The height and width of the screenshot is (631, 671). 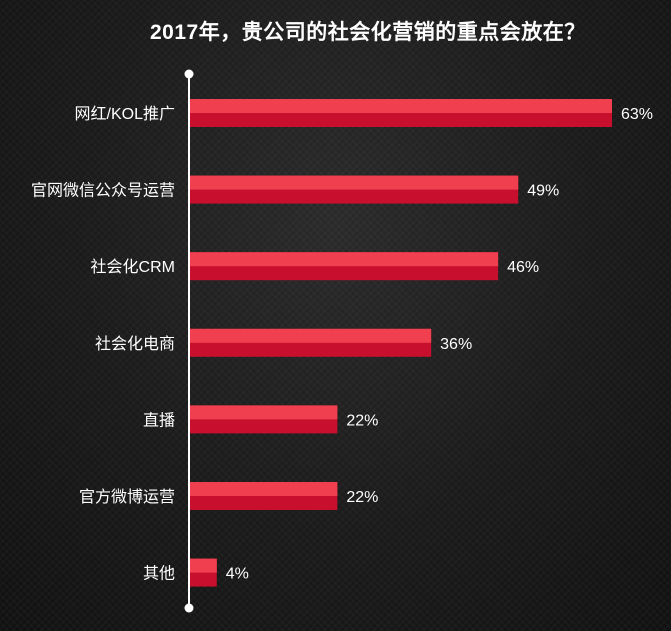 What do you see at coordinates (362, 420) in the screenshot?
I see `value-label-4: 22%` at bounding box center [362, 420].